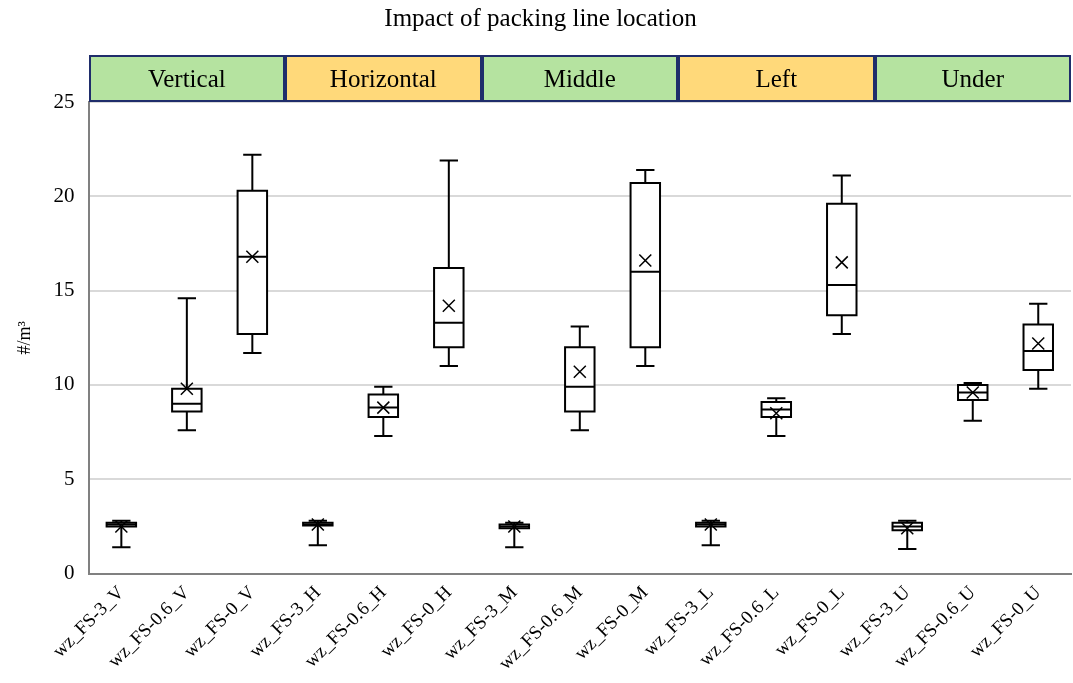 The width and height of the screenshot is (1073, 683). I want to click on y-tick-label: 10, so click(64, 383).